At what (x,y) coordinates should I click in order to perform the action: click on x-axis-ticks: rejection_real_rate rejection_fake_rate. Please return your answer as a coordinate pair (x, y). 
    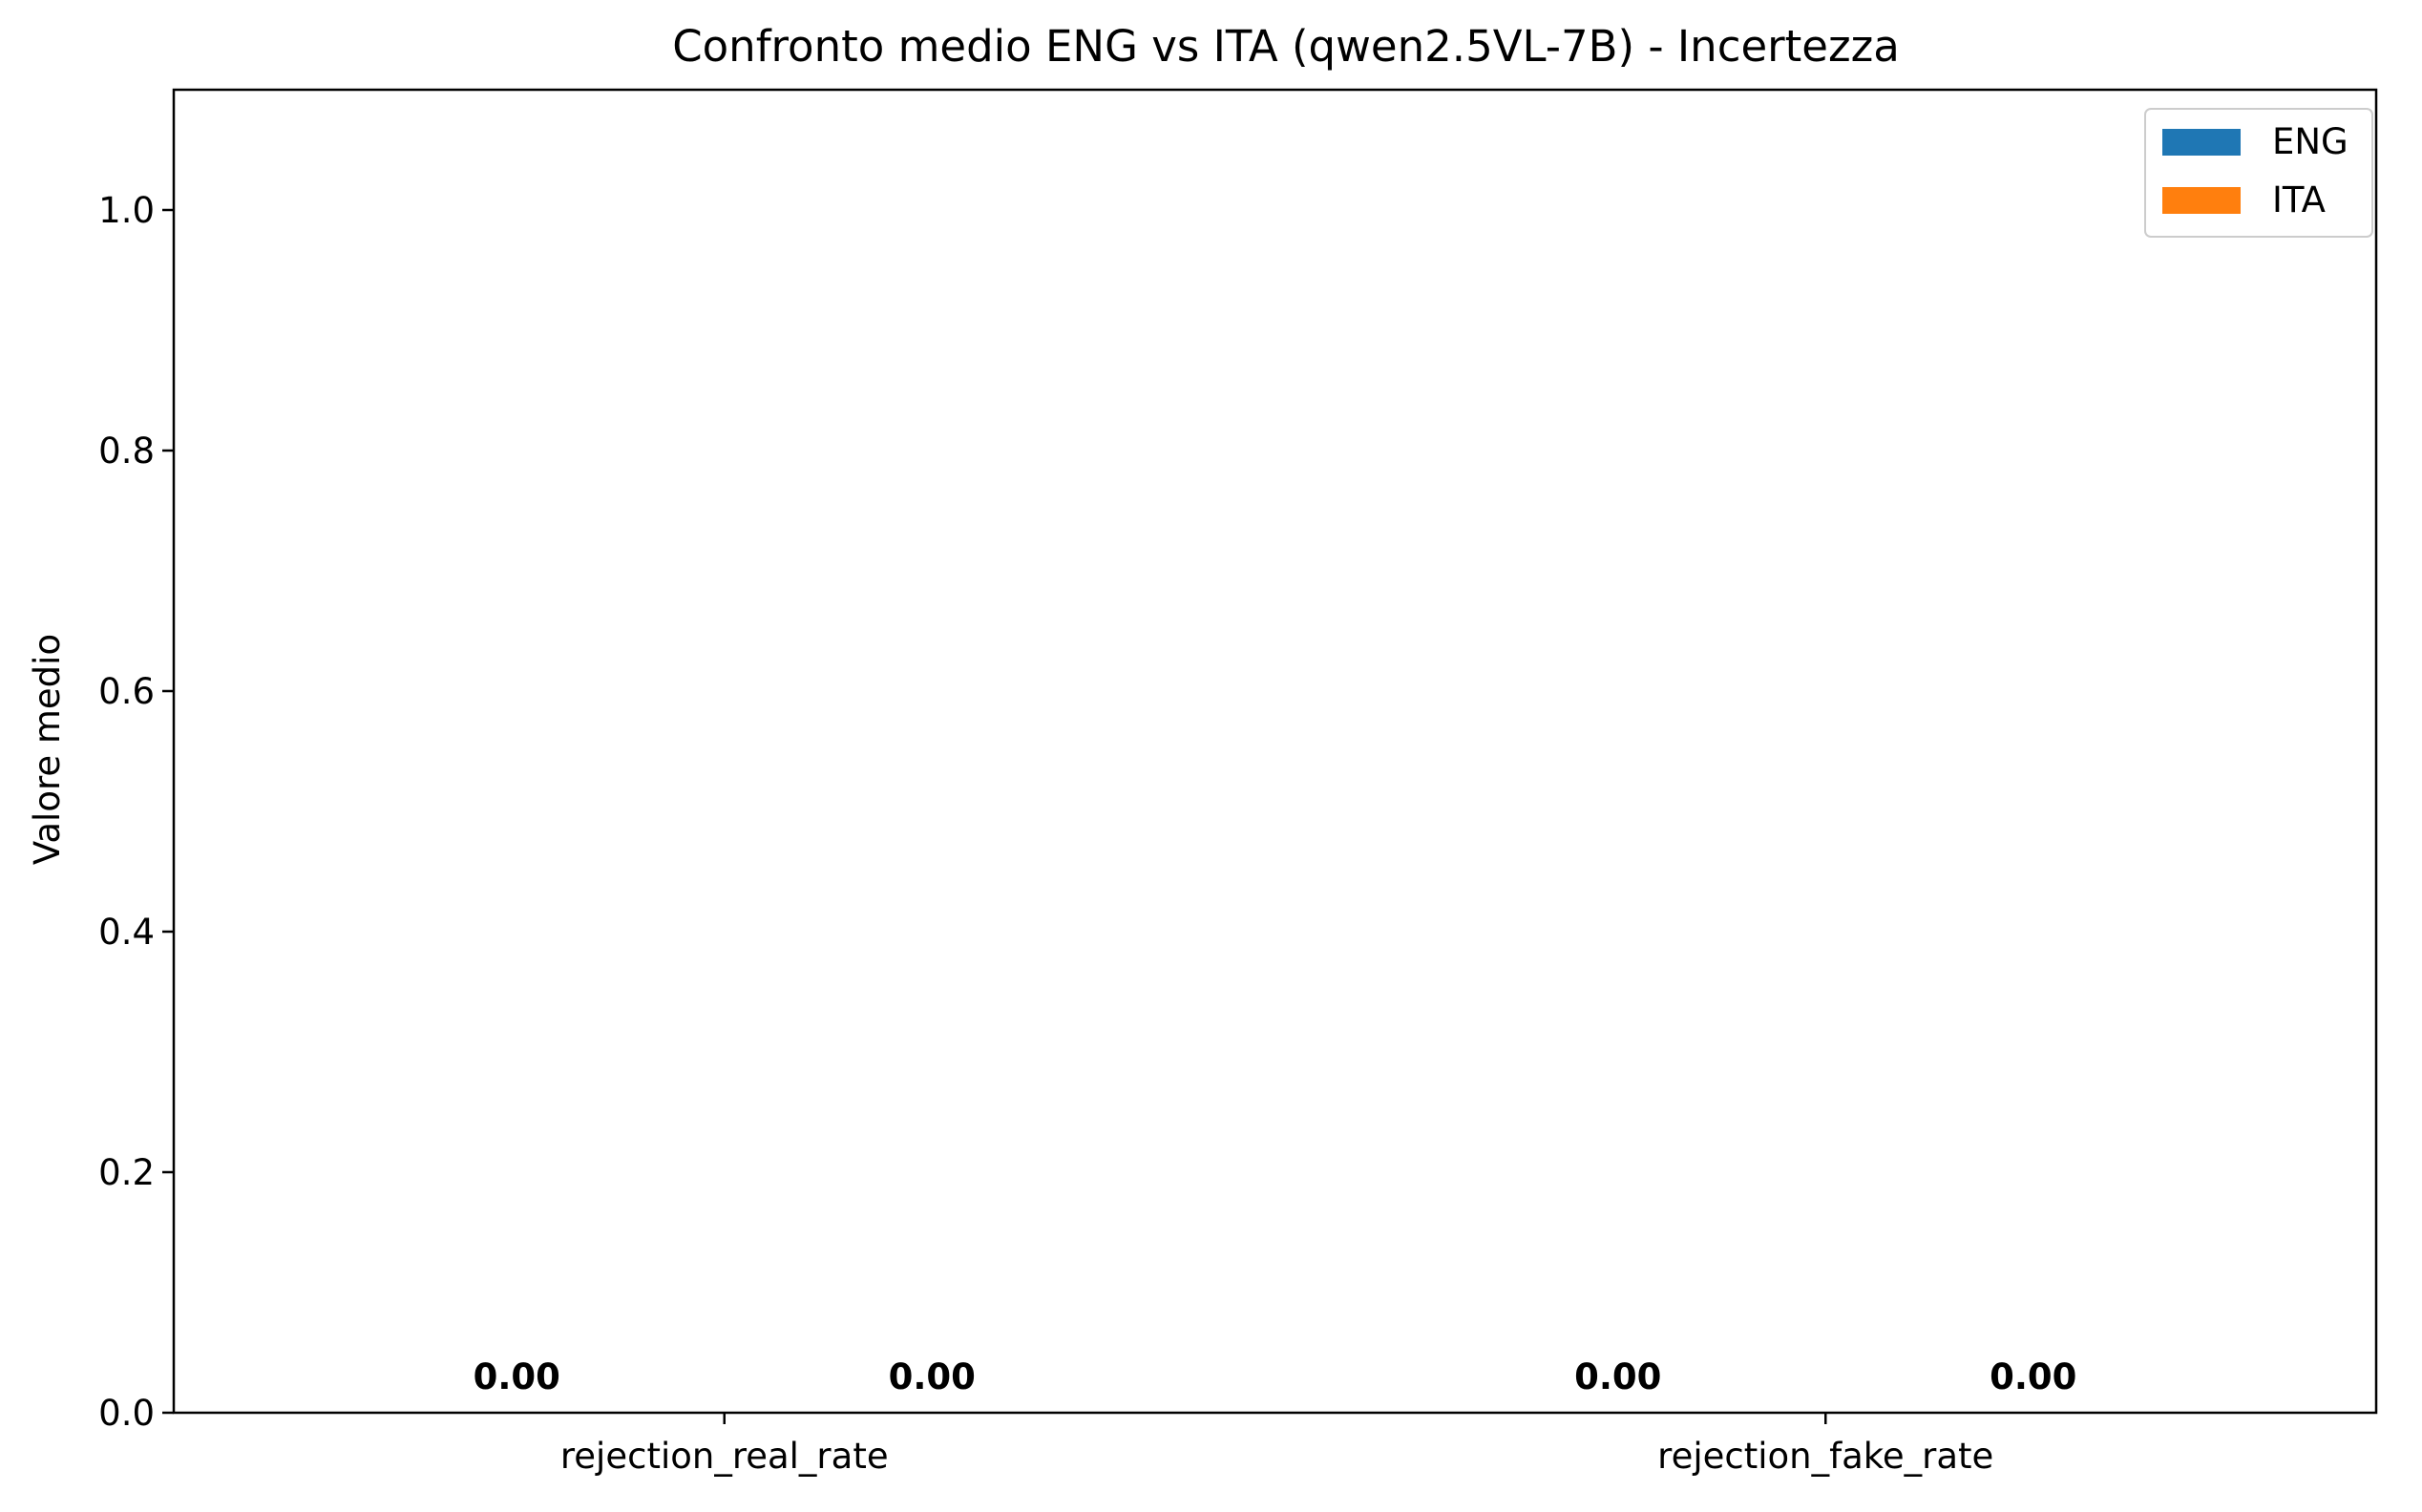
    Looking at the image, I should click on (1276, 1445).